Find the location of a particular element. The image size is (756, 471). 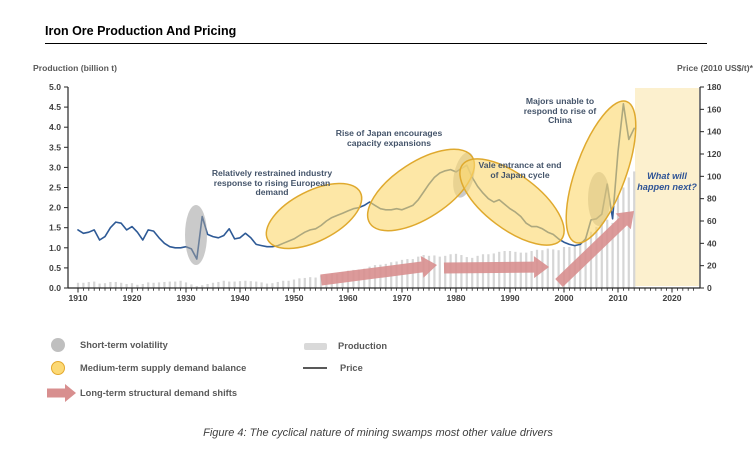

y-axis-tick-label: 2.5 is located at coordinates (55, 188).